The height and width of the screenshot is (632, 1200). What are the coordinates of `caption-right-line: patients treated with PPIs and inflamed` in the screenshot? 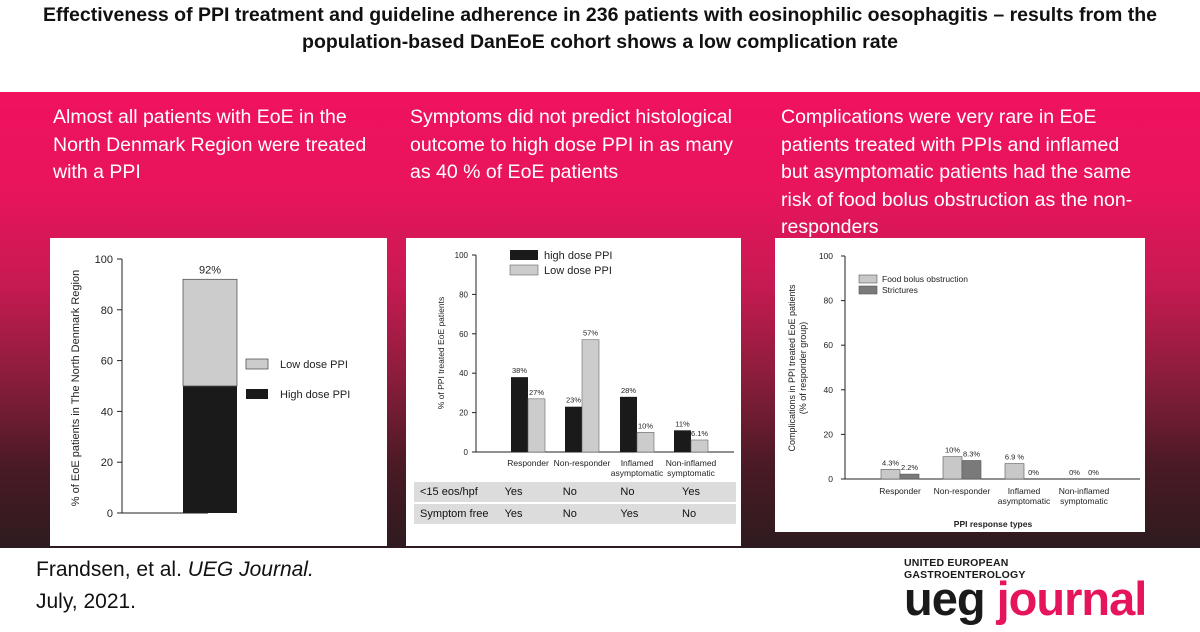 It's located at (950, 144).